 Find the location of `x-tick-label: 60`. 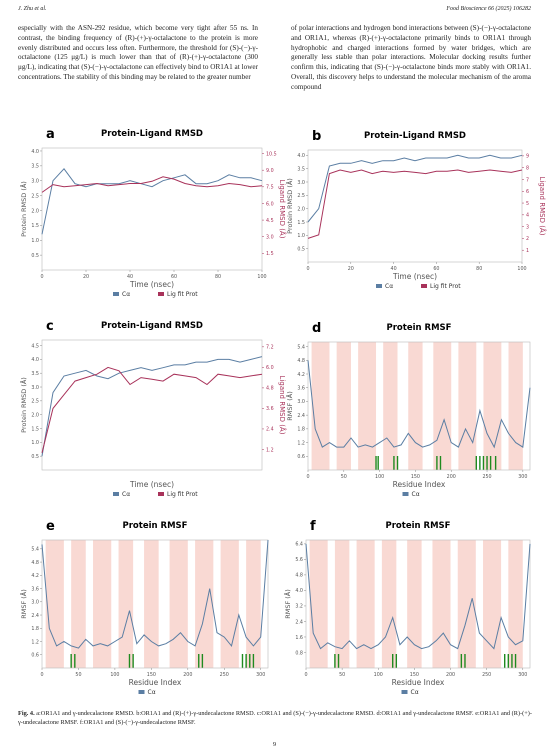

x-tick-label: 60 is located at coordinates (174, 277).